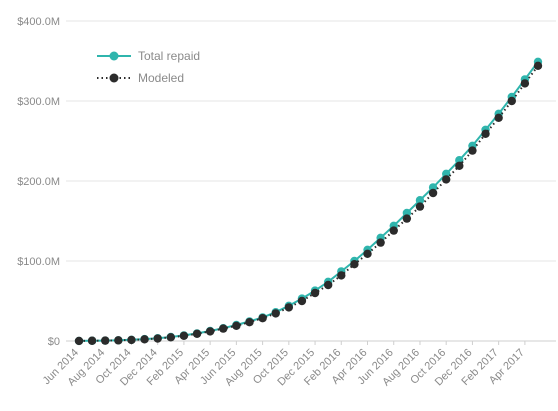 The image size is (558, 411). What do you see at coordinates (38, 102) in the screenshot?
I see `y-tick-label: $300.0M` at bounding box center [38, 102].